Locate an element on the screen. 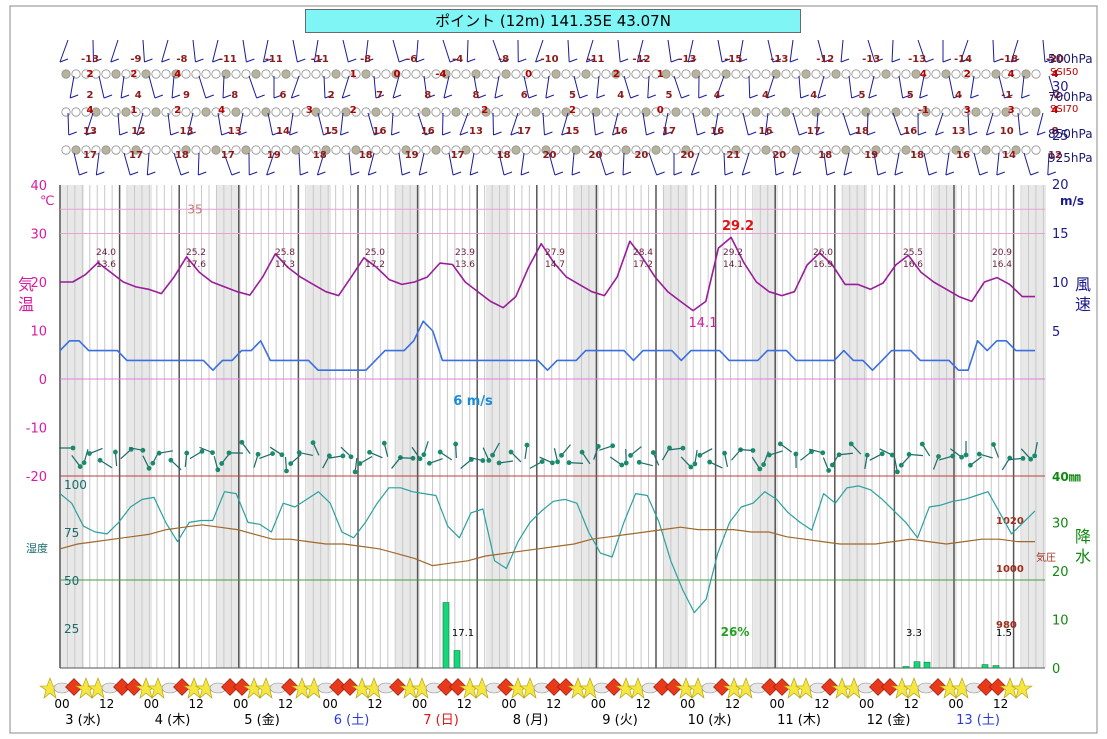 The height and width of the screenshot is (739, 1107). pressure-tick: 1020 is located at coordinates (1010, 521).